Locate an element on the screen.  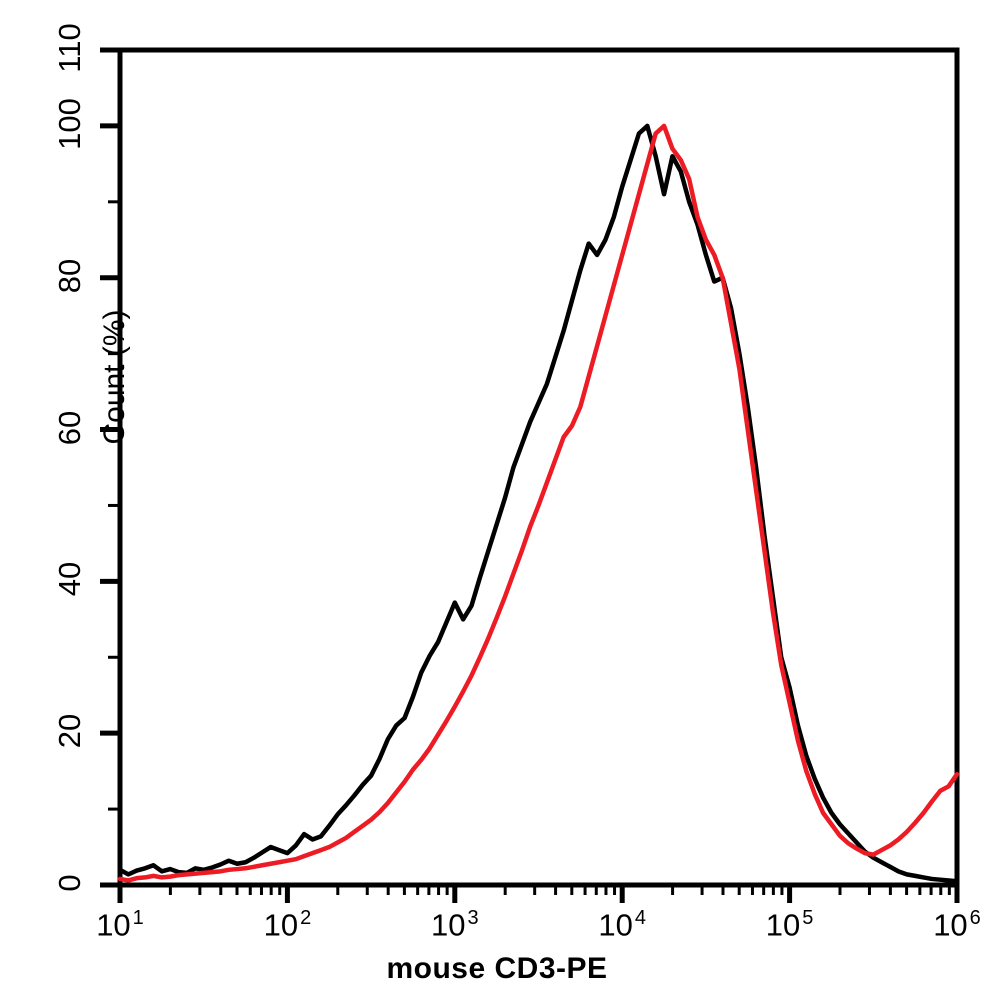
x-tick-label-10e4: 10 4 is located at coordinates (622, 925).